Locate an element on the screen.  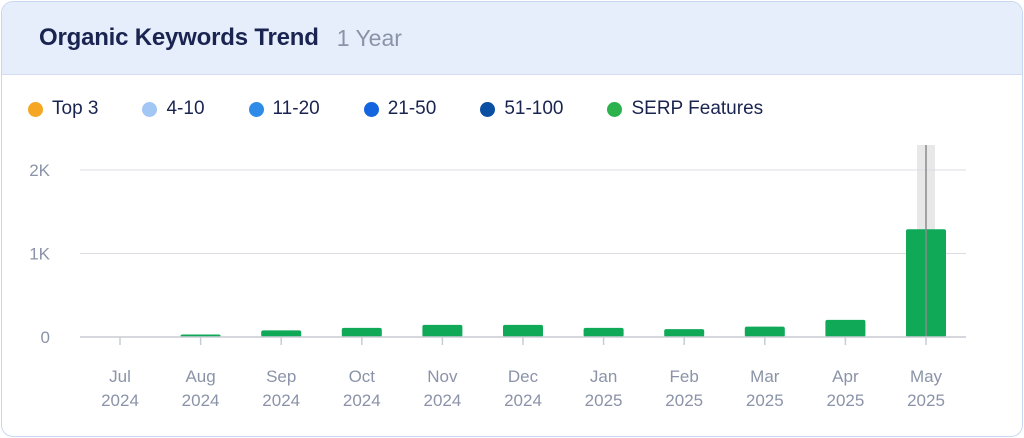
y-tick-label: 2K is located at coordinates (39, 170).